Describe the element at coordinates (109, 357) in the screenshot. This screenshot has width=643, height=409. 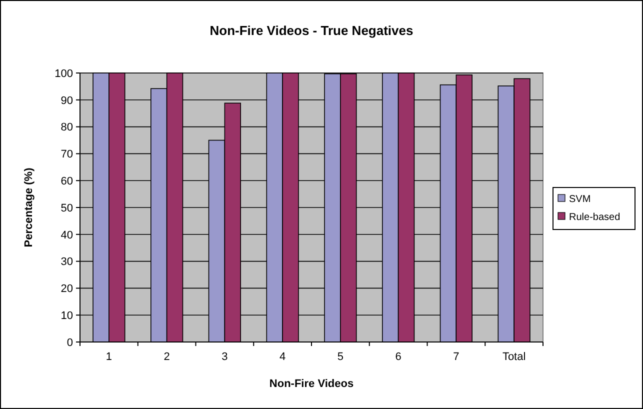
I see `x-tick-label: 1` at that location.